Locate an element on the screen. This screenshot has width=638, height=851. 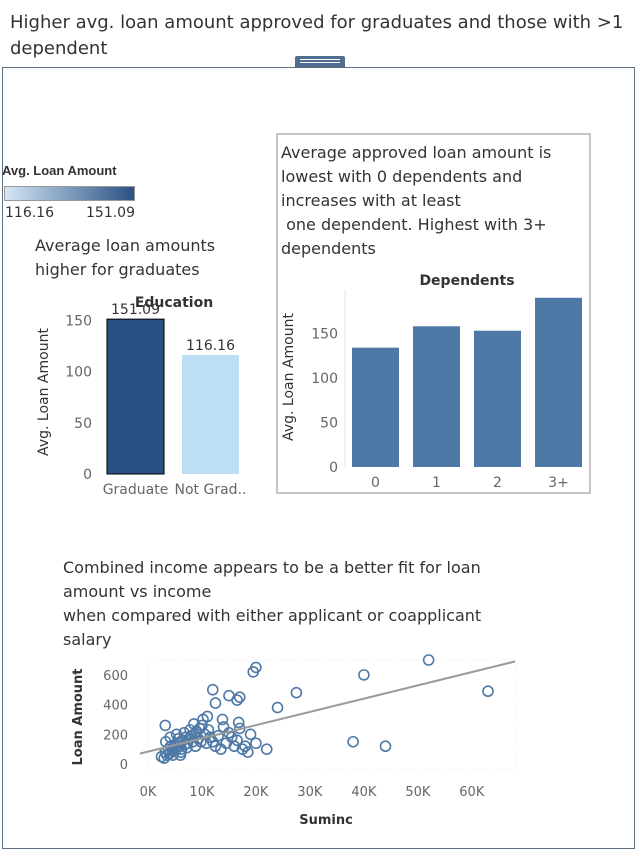
scatter-x-tick-label: 40K is located at coordinates (364, 792).